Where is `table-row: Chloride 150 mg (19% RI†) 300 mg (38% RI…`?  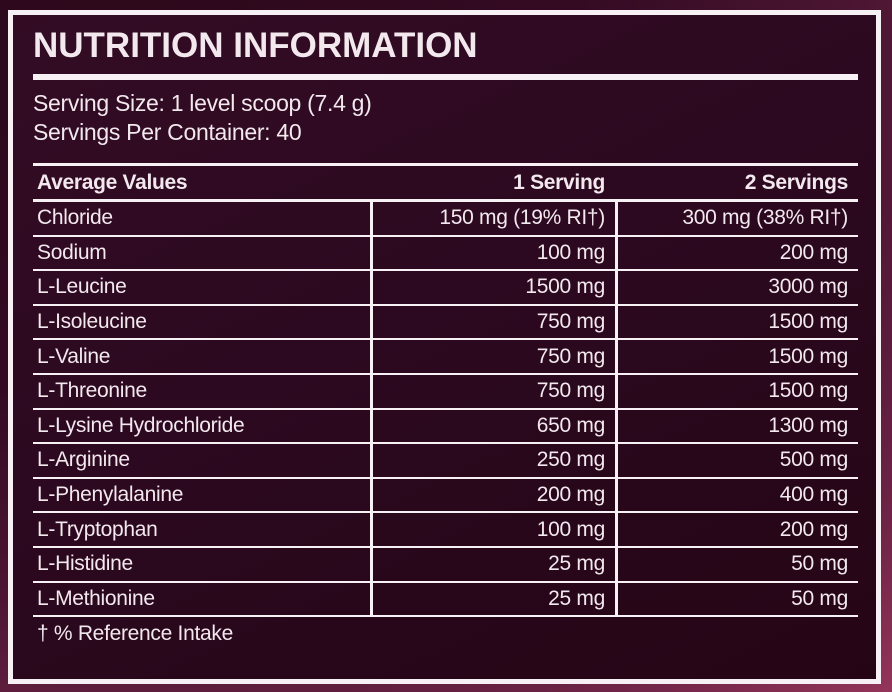
table-row: Chloride 150 mg (19% RI†) 300 mg (38% RI… is located at coordinates (445, 219).